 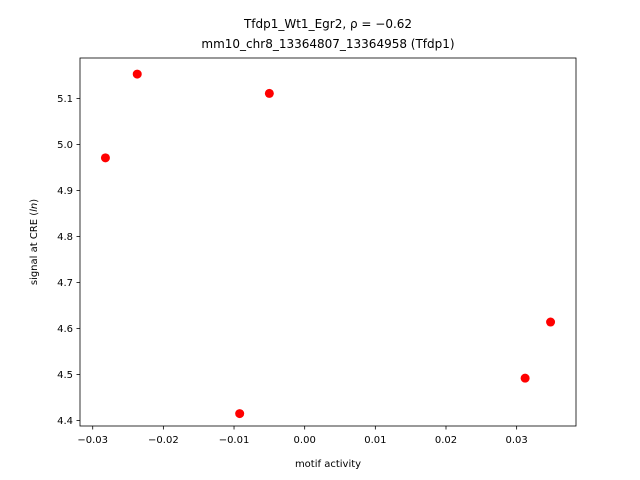 I want to click on y-axis-label-italic: ln, so click(x=34, y=207).